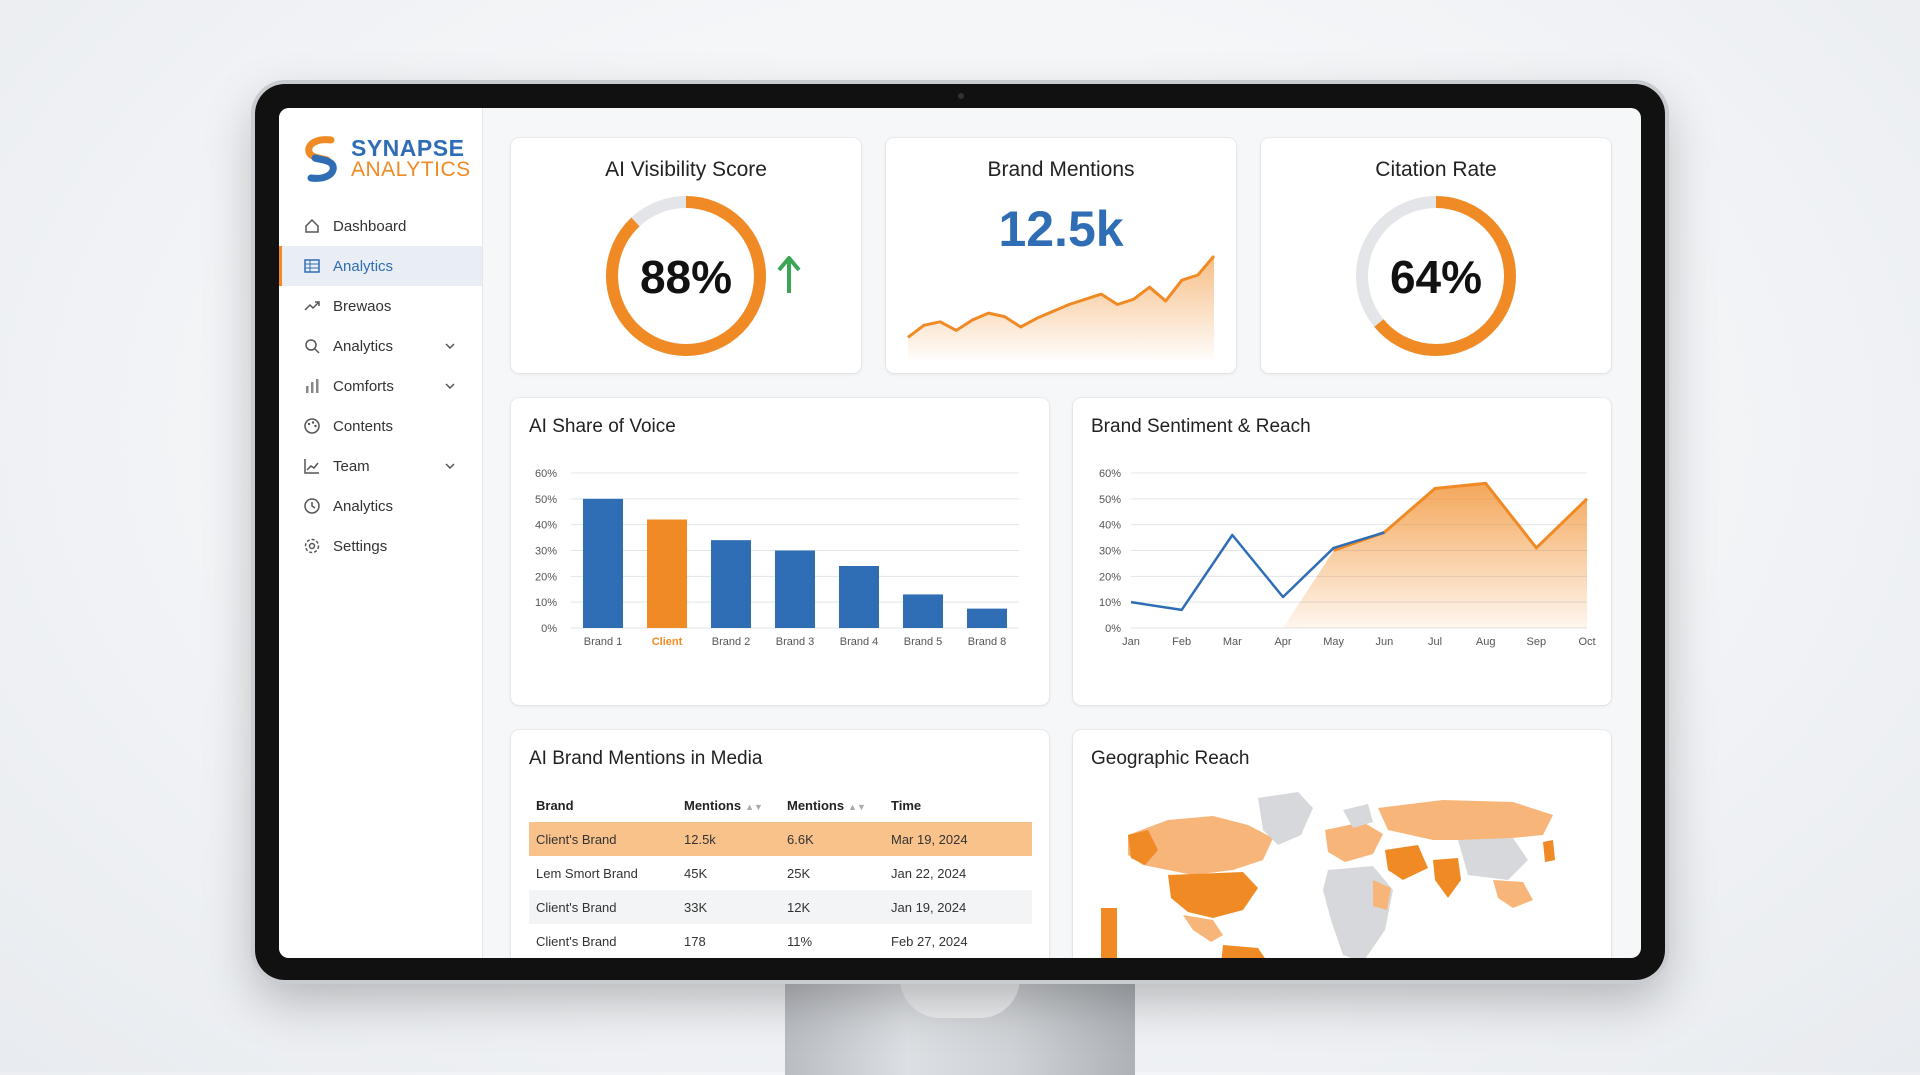 The height and width of the screenshot is (1075, 1920). What do you see at coordinates (780, 941) in the screenshot?
I see `table-row: Client's Brand 178 11% Feb 27, 2024` at bounding box center [780, 941].